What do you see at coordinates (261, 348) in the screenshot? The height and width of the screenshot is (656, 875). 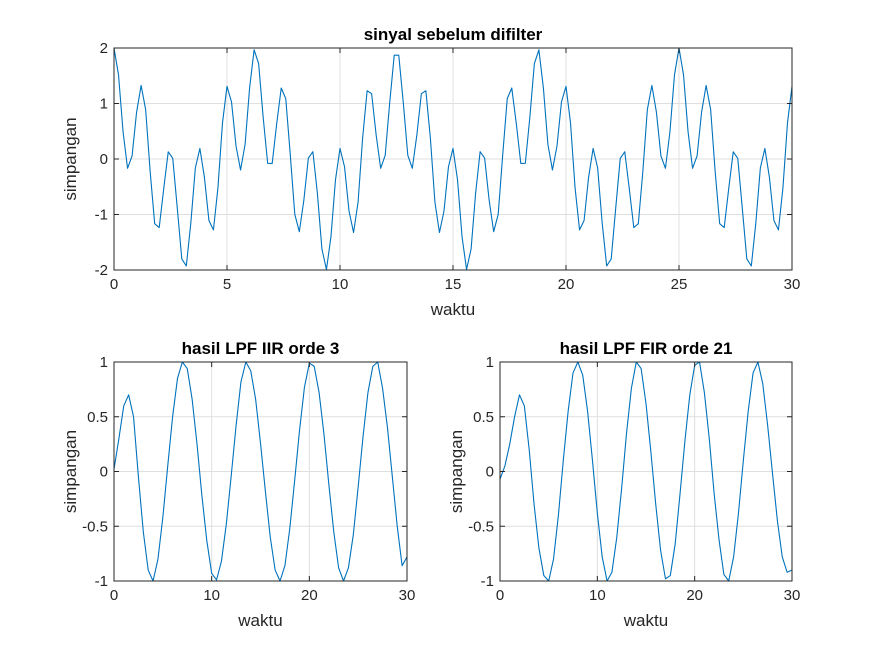 I see `chart-title: hasil LPF IIR orde 3` at bounding box center [261, 348].